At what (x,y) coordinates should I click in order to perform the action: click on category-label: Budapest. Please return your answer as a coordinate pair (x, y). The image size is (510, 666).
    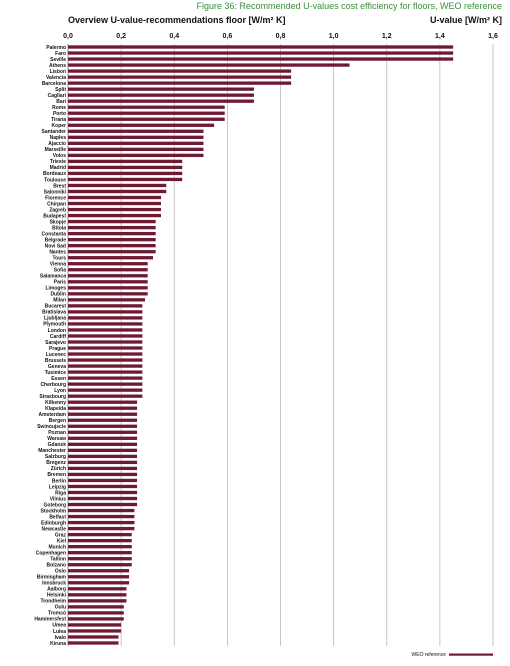
    Looking at the image, I should click on (54, 216).